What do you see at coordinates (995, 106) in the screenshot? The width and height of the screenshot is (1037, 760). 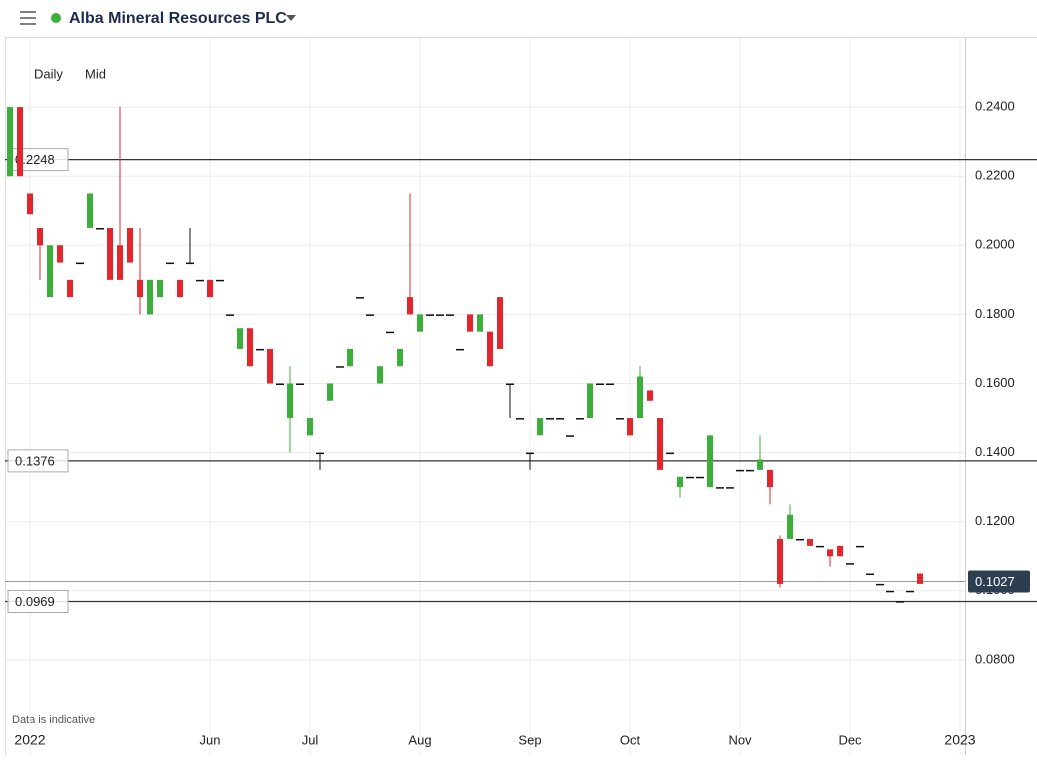 I see `y-tick-label: 0.2400` at bounding box center [995, 106].